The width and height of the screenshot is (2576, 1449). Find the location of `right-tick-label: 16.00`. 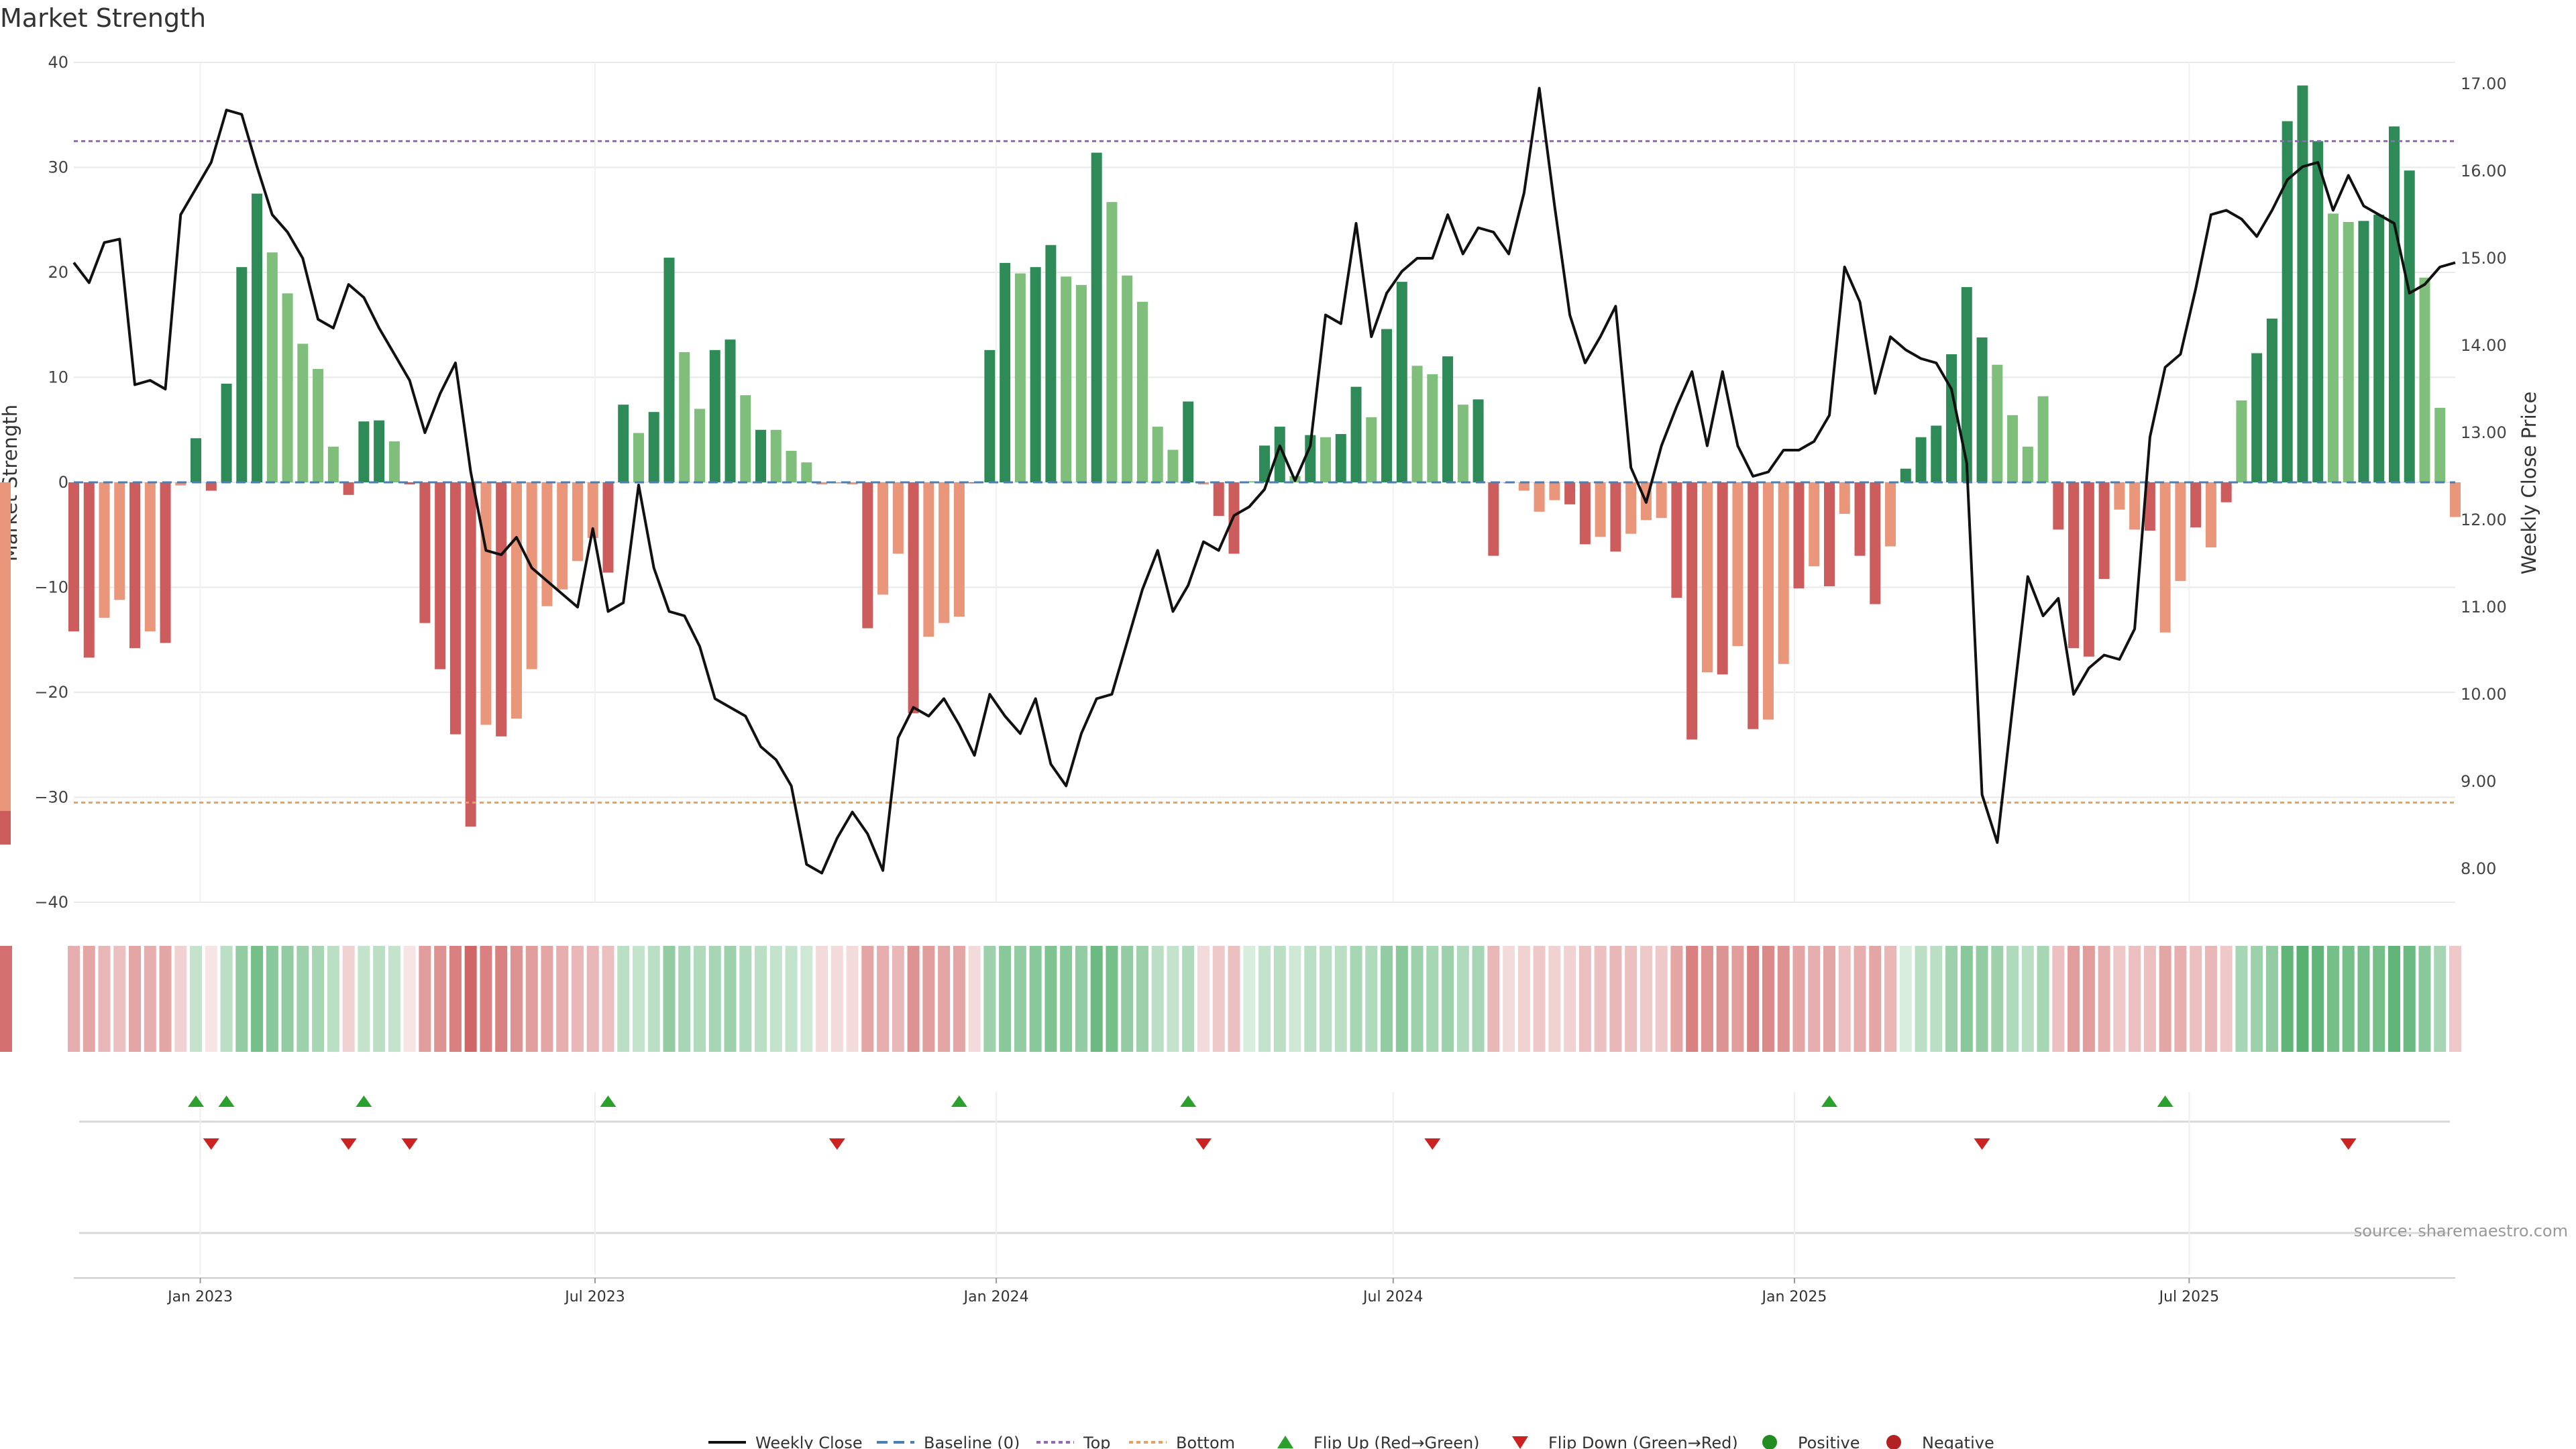

right-tick-label: 16.00 is located at coordinates (2484, 171).